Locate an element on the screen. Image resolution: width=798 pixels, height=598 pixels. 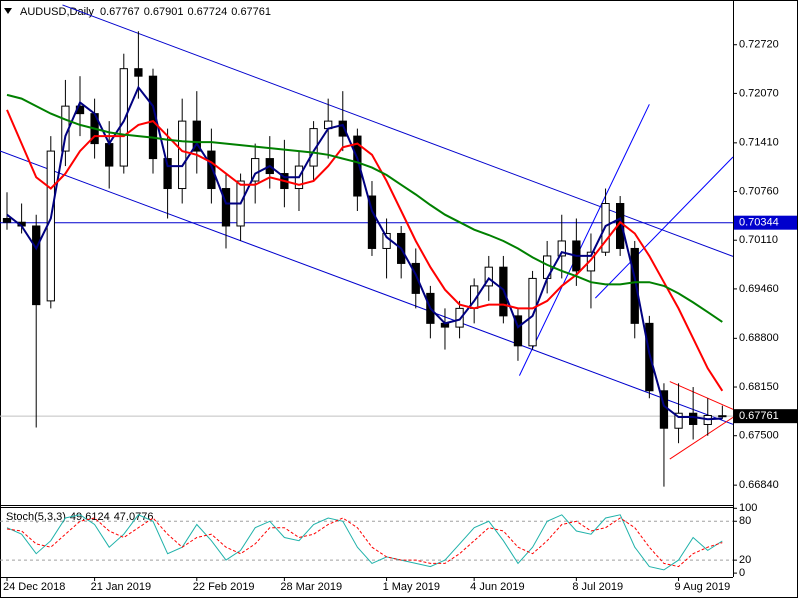
x-tick-label: 22 Feb 2019 is located at coordinates (224, 587).